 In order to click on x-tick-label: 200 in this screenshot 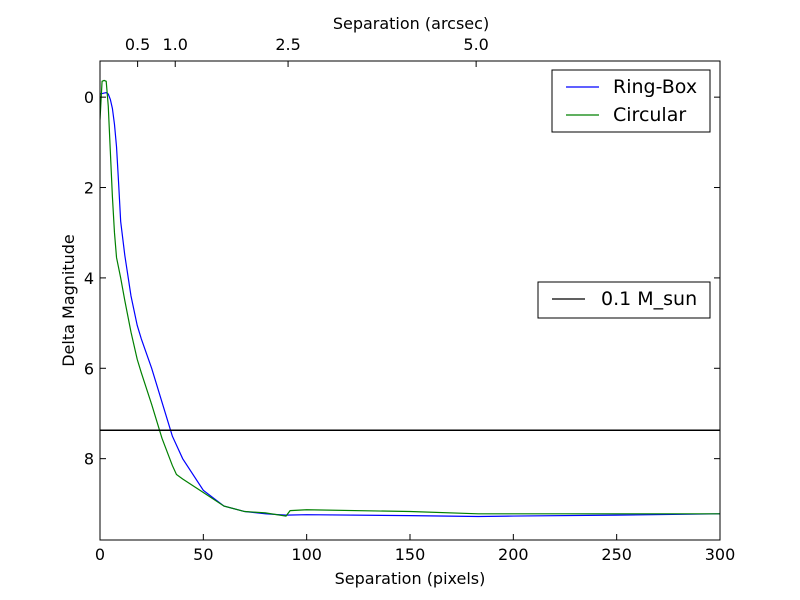, I will do `click(513, 554)`.